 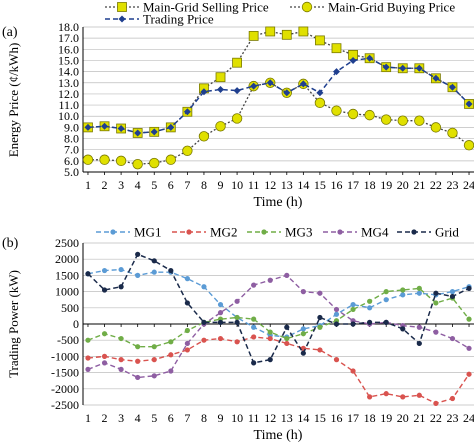 What do you see at coordinates (138, 418) in the screenshot?
I see `x-tick-label: 4` at bounding box center [138, 418].